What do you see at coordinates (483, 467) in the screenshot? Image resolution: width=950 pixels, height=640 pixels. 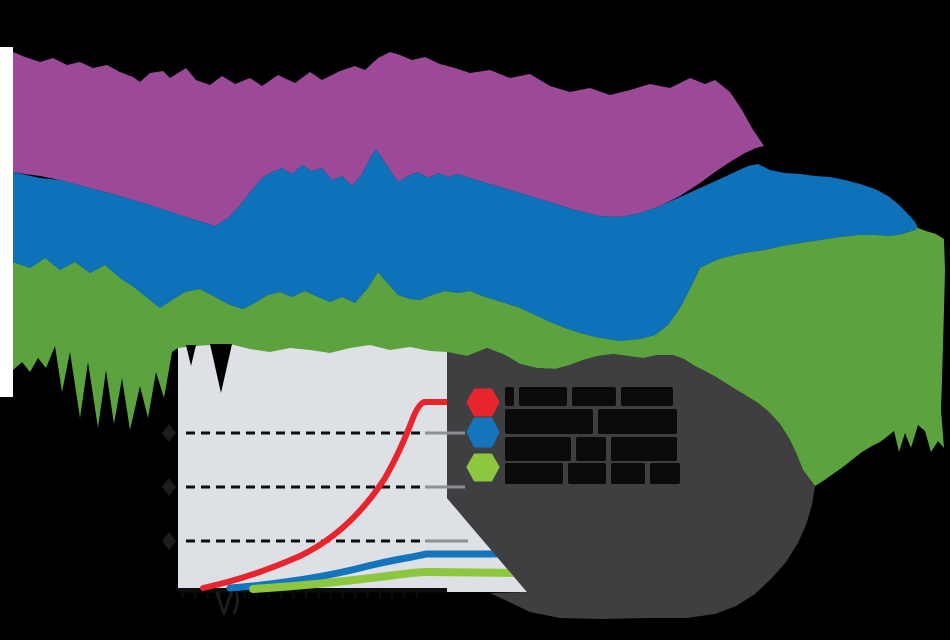 I see `legend-hexagon-green` at bounding box center [483, 467].